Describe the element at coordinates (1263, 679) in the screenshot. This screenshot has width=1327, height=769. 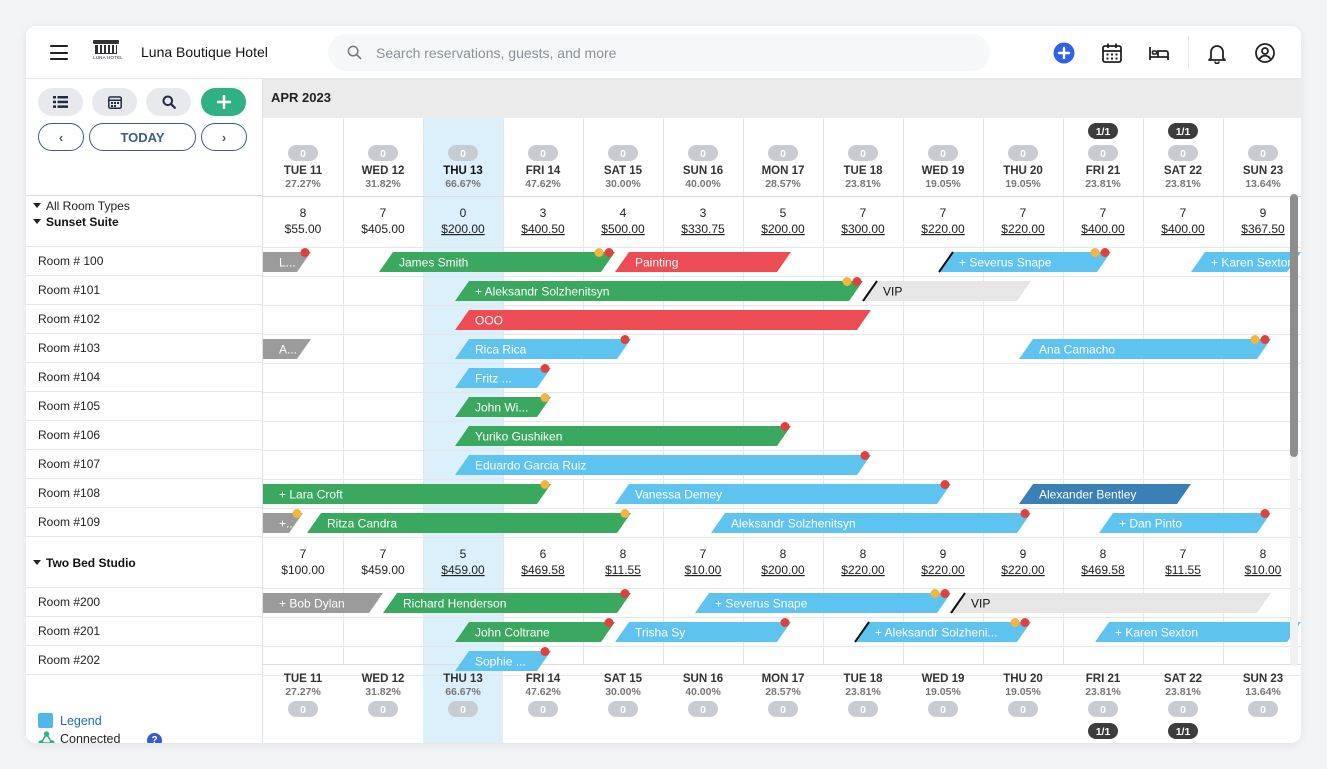
I see `footer-day-label: SUN 23` at that location.